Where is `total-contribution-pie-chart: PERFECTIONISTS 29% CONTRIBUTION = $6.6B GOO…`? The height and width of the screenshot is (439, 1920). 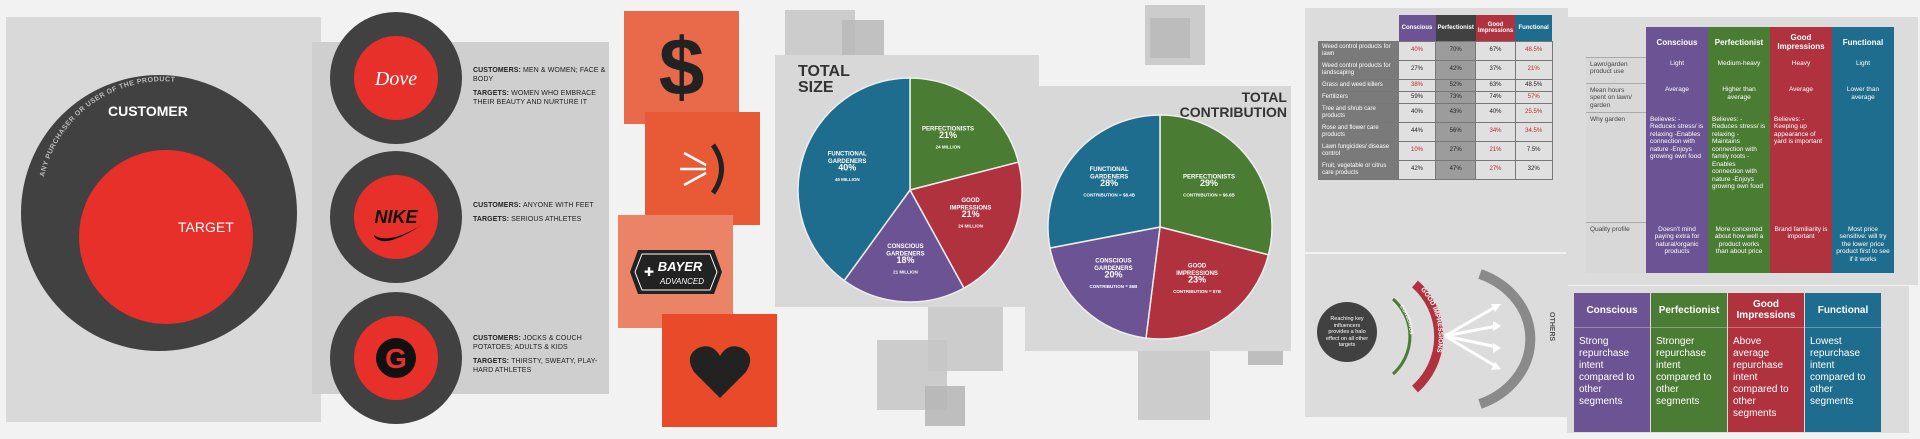
total-contribution-pie-chart: PERFECTIONISTS 29% CONTRIBUTION = $6.6B GOO… is located at coordinates (1160, 227).